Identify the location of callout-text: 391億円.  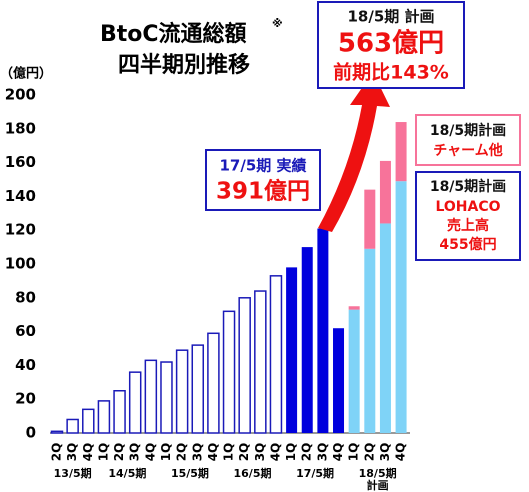
(263, 191).